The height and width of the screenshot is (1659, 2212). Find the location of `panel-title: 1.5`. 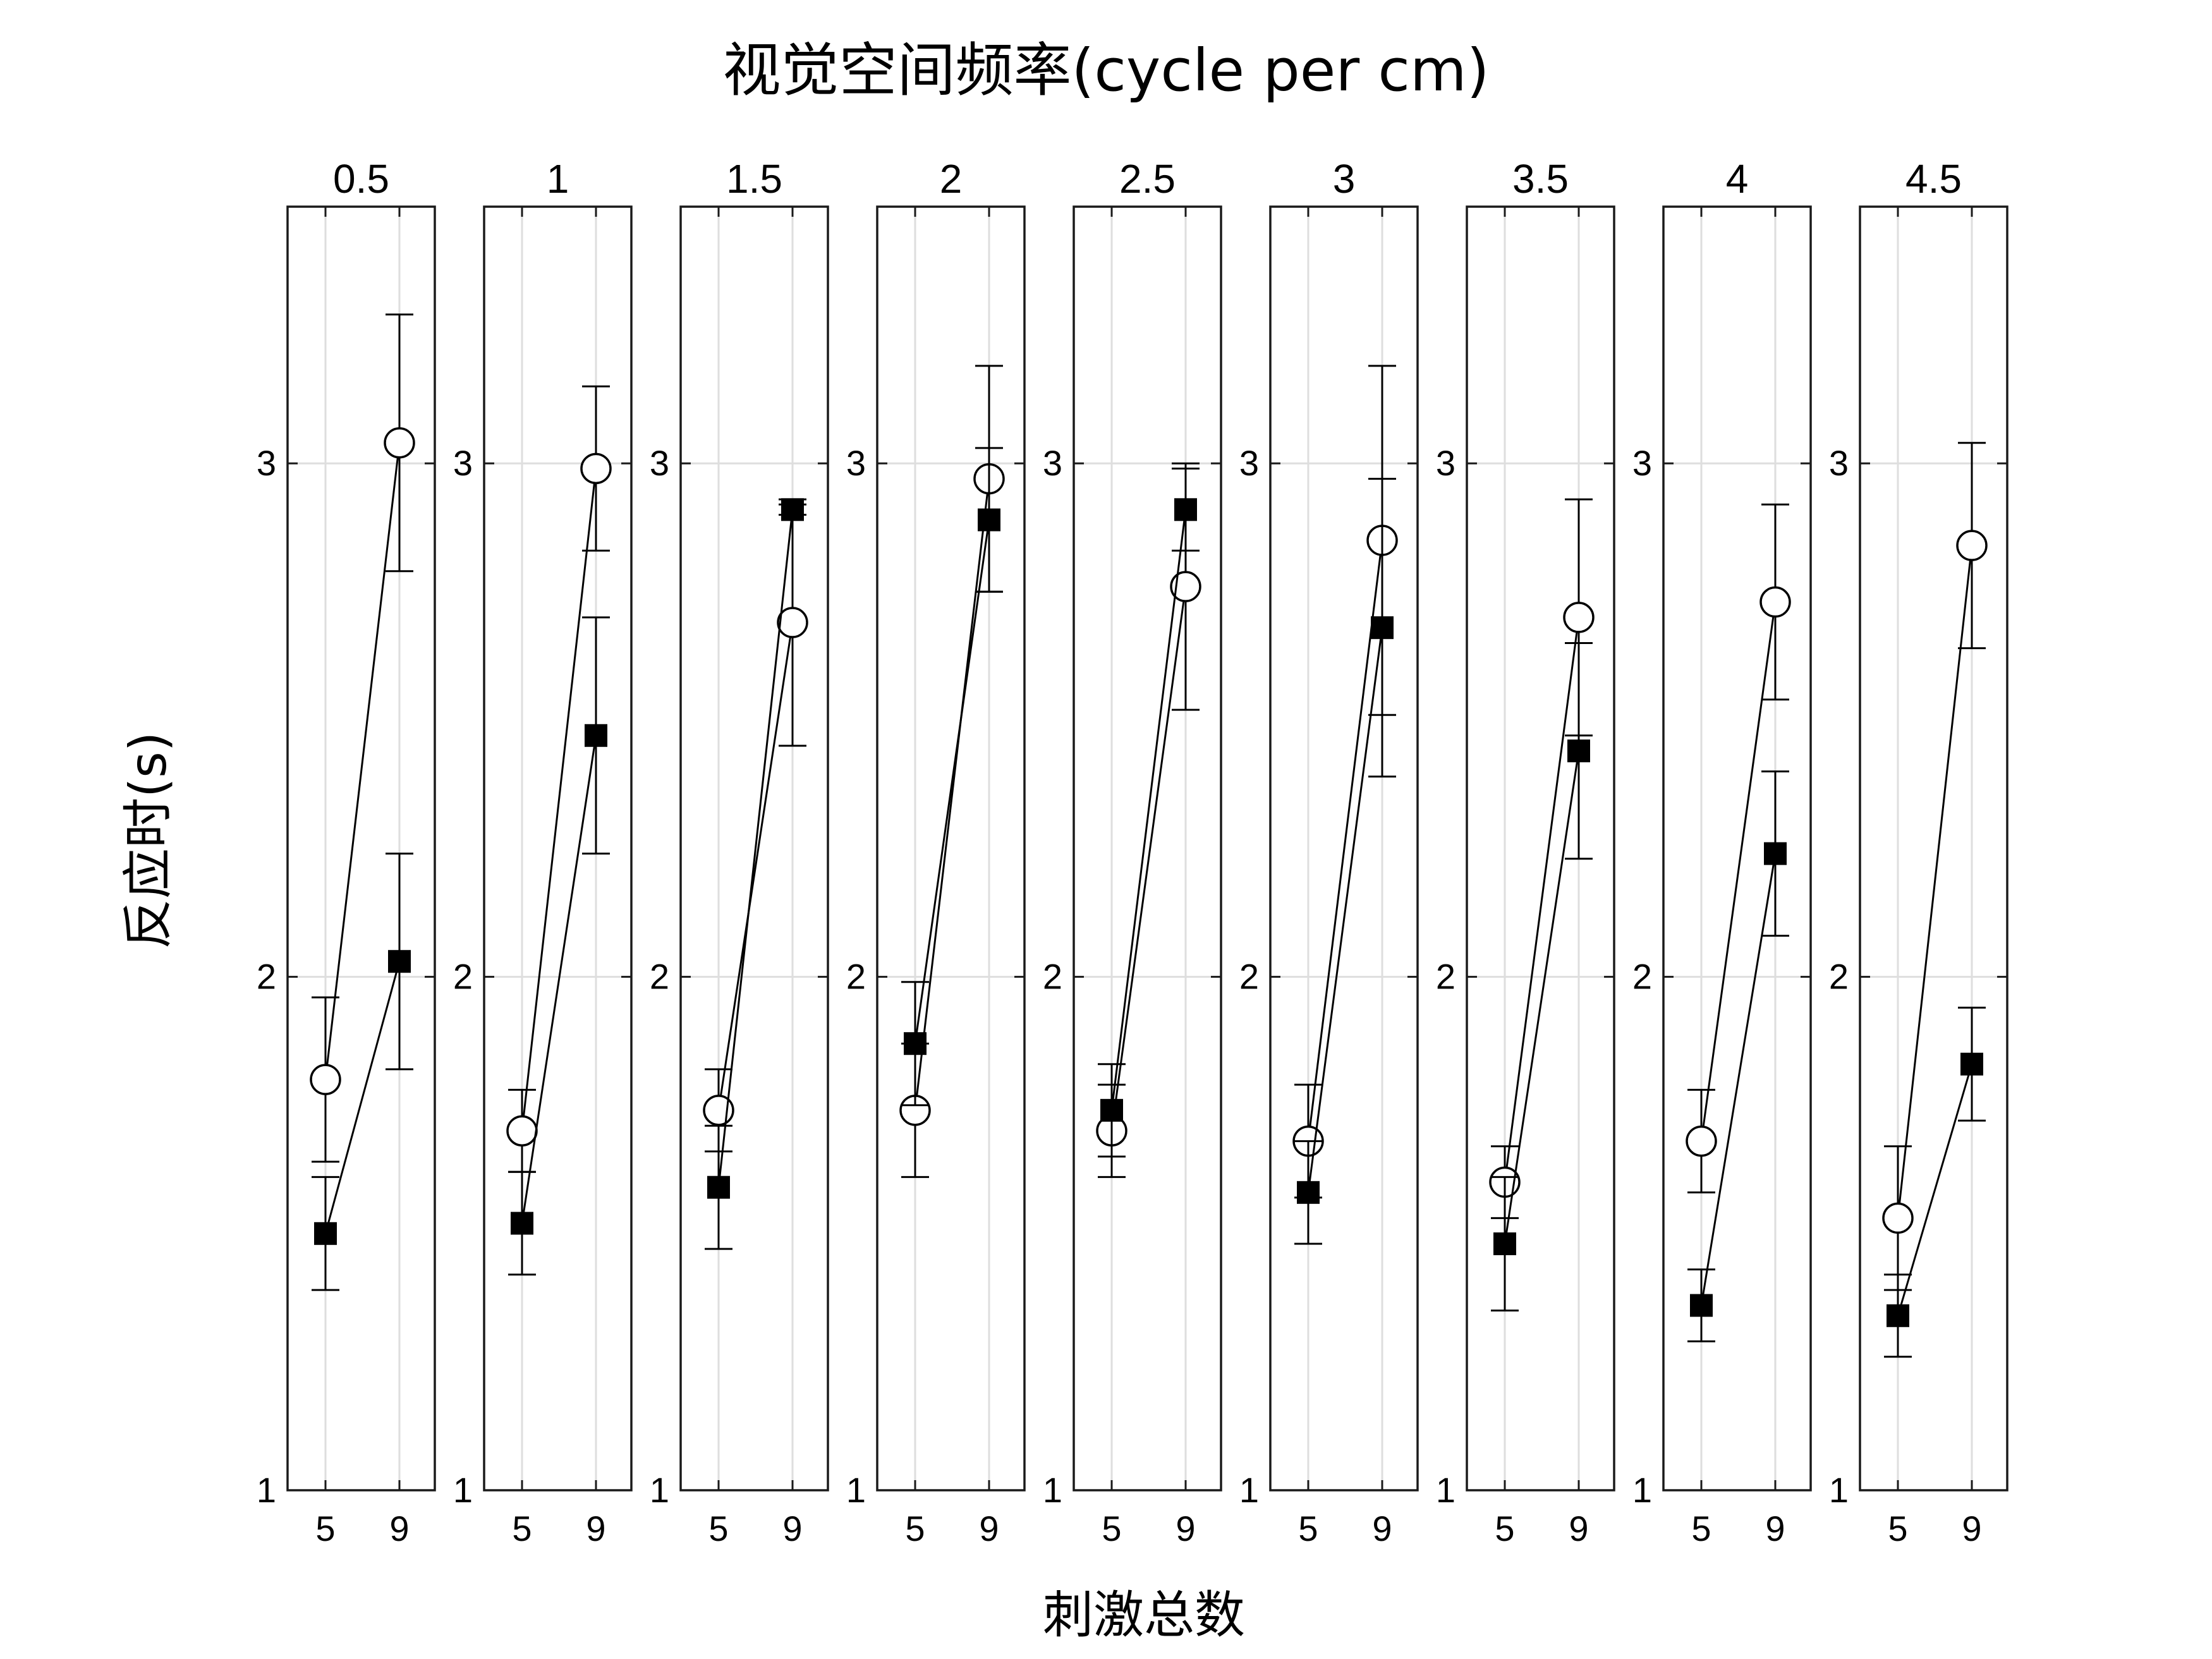

panel-title: 1.5 is located at coordinates (754, 179).